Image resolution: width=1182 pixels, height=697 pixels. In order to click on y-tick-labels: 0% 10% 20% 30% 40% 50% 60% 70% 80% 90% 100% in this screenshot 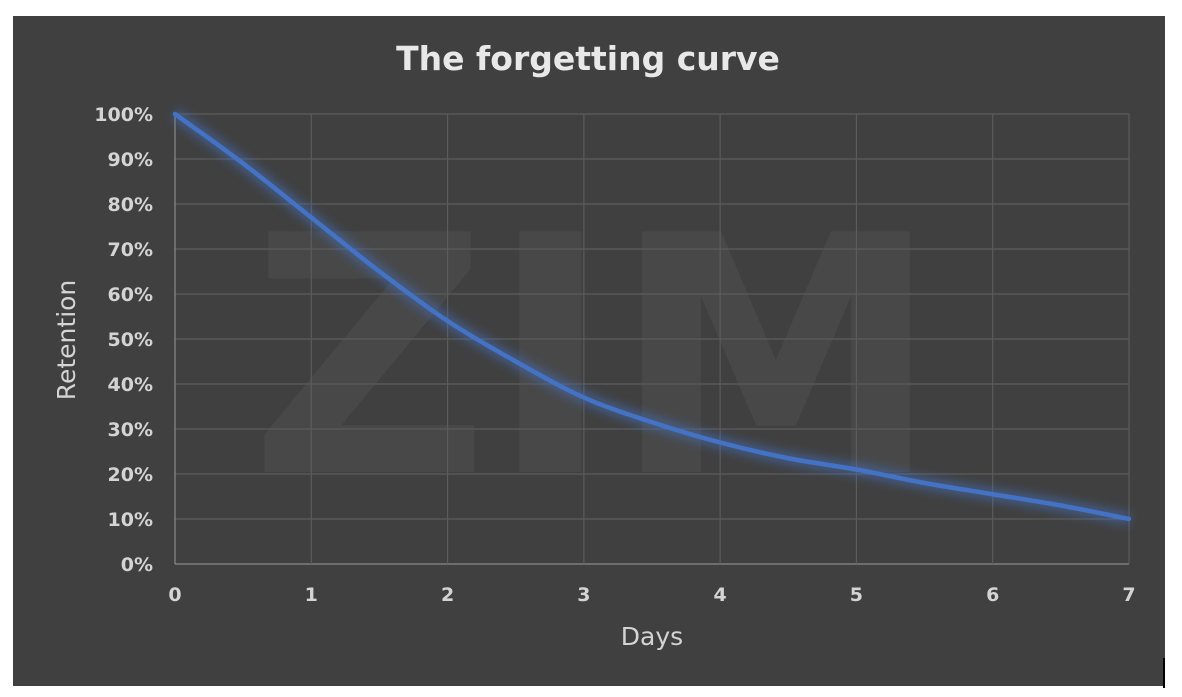, I will do `click(123, 340)`.